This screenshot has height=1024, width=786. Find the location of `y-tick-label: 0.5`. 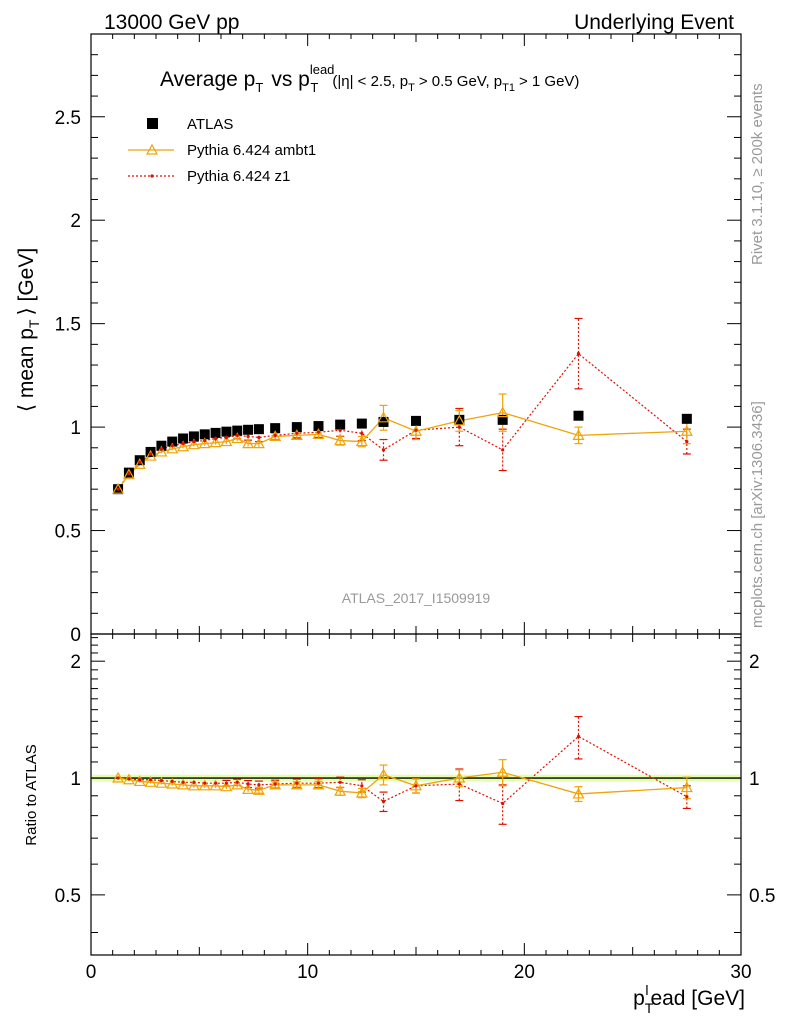

y-tick-label: 0.5 is located at coordinates (68, 532).